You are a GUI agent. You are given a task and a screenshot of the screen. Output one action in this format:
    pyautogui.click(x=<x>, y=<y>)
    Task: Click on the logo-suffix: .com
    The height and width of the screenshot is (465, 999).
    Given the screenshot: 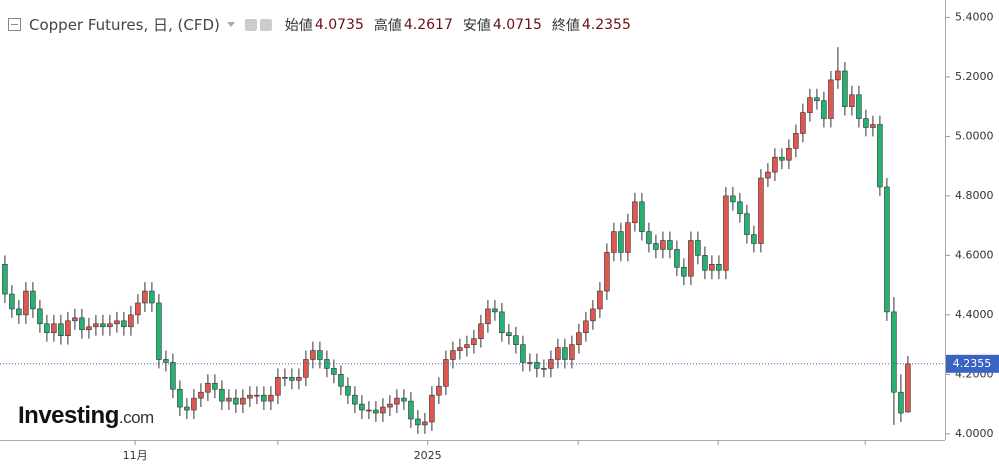 What is the action you would take?
    pyautogui.click(x=136, y=417)
    